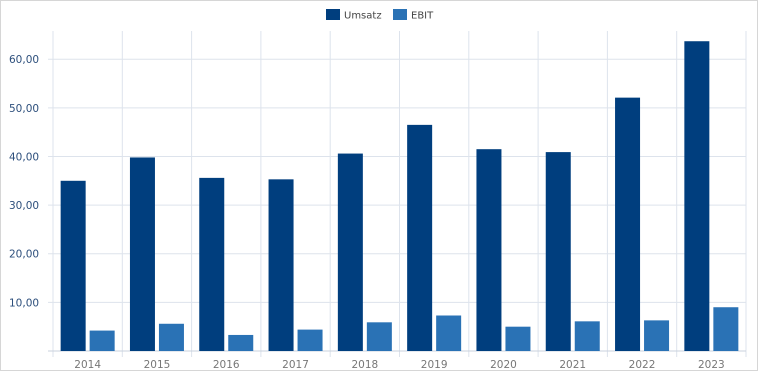 The width and height of the screenshot is (758, 372). Describe the element at coordinates (142, 254) in the screenshot. I see `bar-umsatz-2015` at that location.